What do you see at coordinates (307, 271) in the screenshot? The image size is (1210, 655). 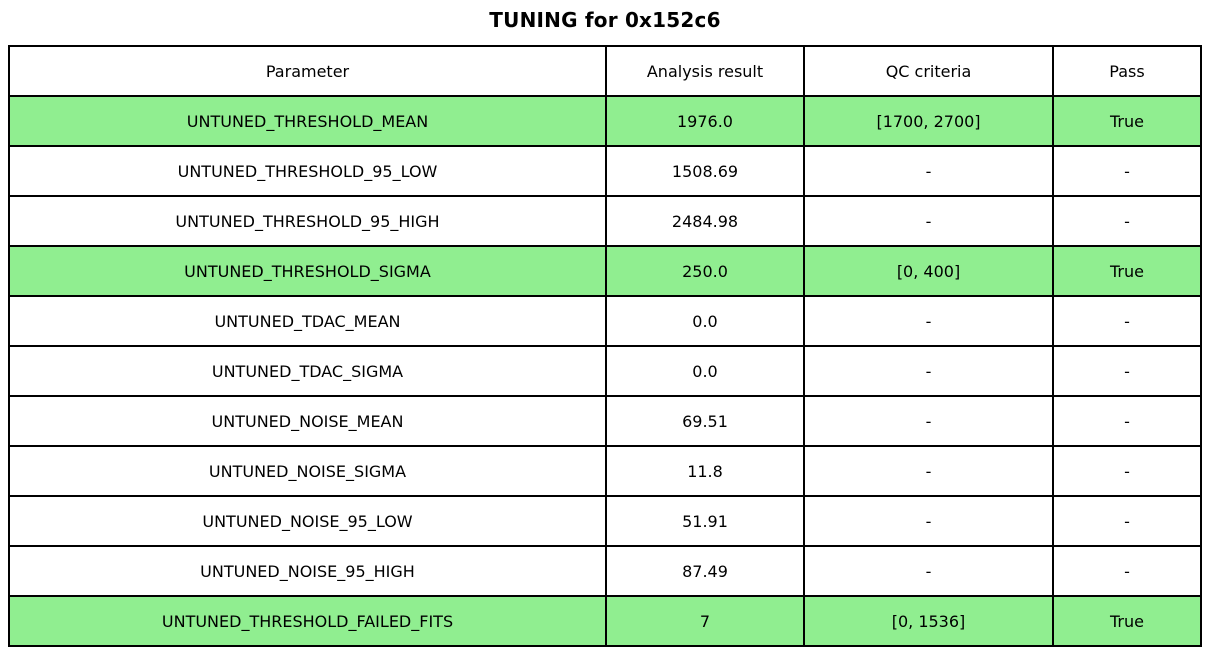 I see `cell-parameter: UNTUNED_THRESHOLD_SIGMA` at bounding box center [307, 271].